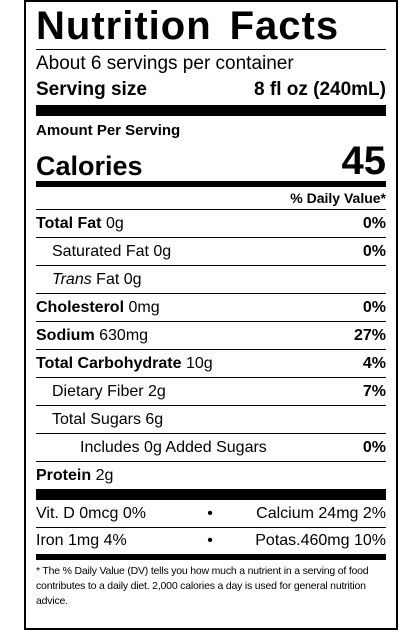 The image size is (420, 635). I want to click on serving-size-label: Serving size, so click(91, 89).